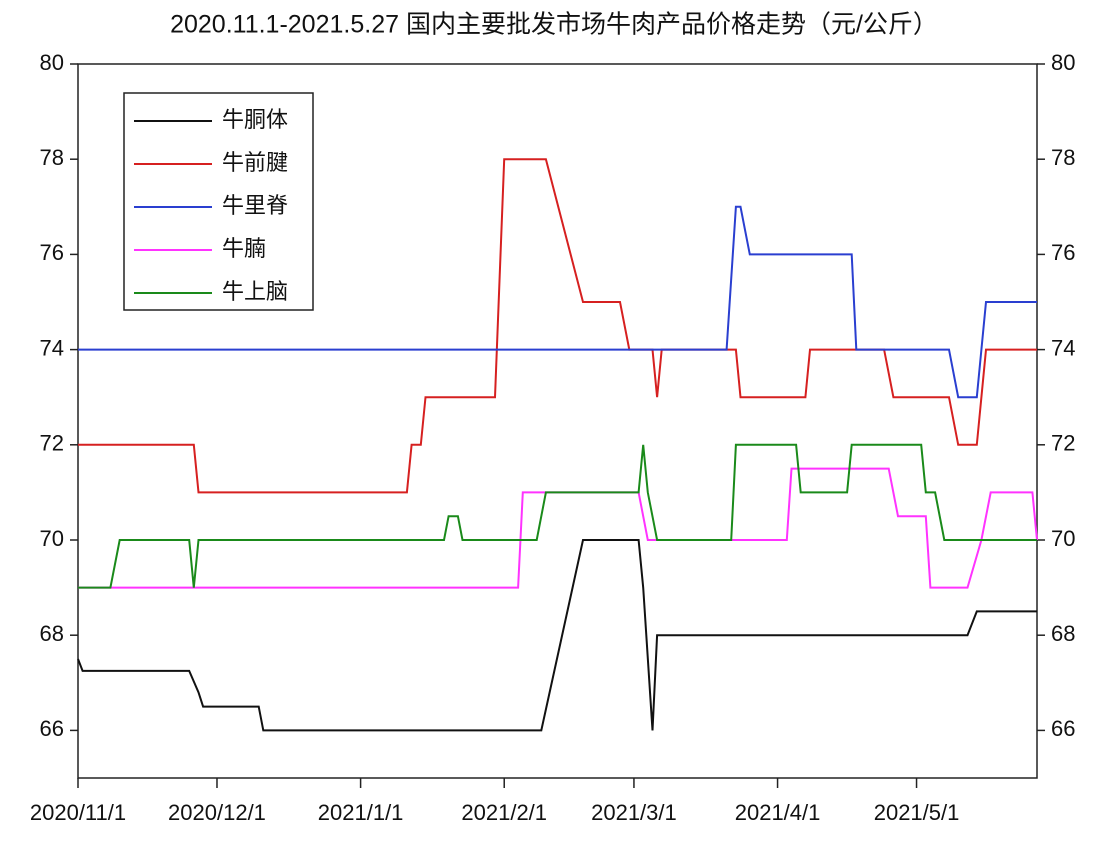 The width and height of the screenshot is (1108, 846). Describe the element at coordinates (52, 538) in the screenshot. I see `y-tick-label: 70` at that location.